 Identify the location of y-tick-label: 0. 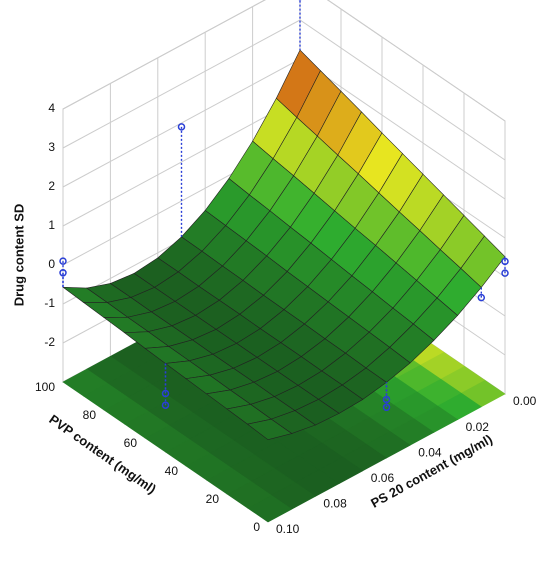
(256, 527).